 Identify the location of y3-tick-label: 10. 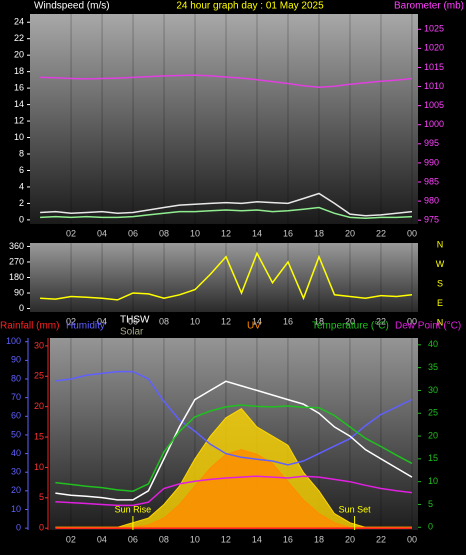
(39, 467).